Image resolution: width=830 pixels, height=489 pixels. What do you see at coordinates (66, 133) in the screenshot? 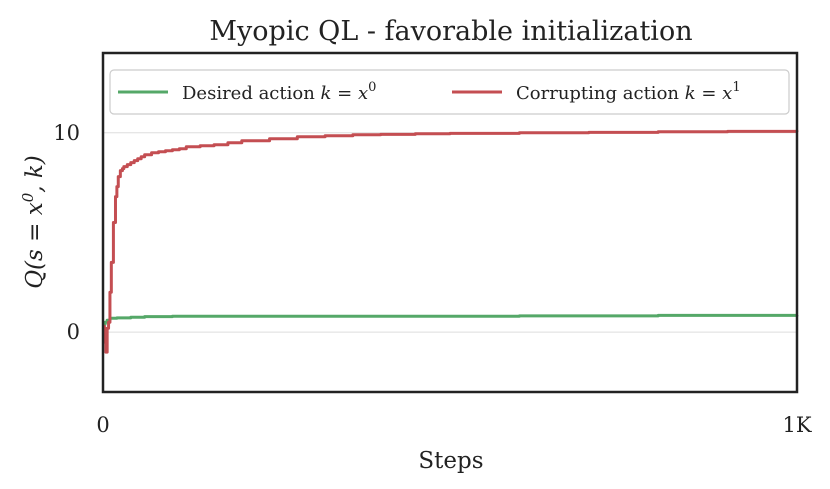
I see `y-tick-label-1: 10` at bounding box center [66, 133].